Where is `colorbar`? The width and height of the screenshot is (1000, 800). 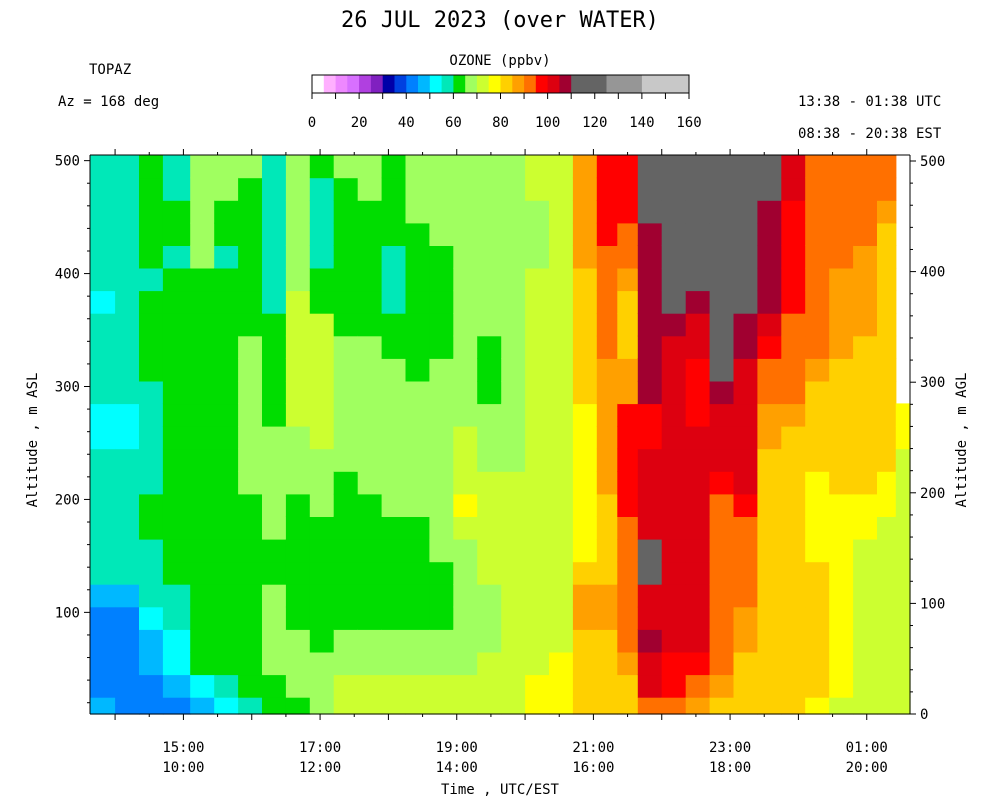
colorbar is located at coordinates (501, 84).